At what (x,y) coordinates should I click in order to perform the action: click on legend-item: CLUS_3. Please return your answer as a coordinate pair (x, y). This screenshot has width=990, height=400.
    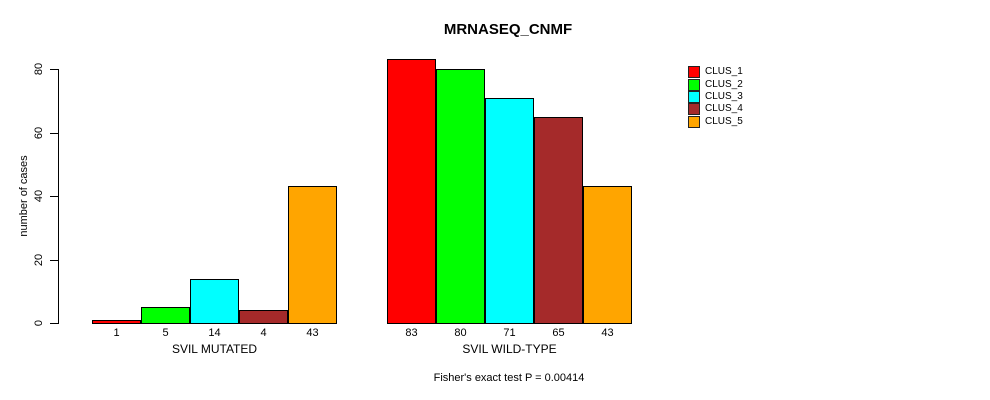
    Looking at the image, I should click on (715, 96).